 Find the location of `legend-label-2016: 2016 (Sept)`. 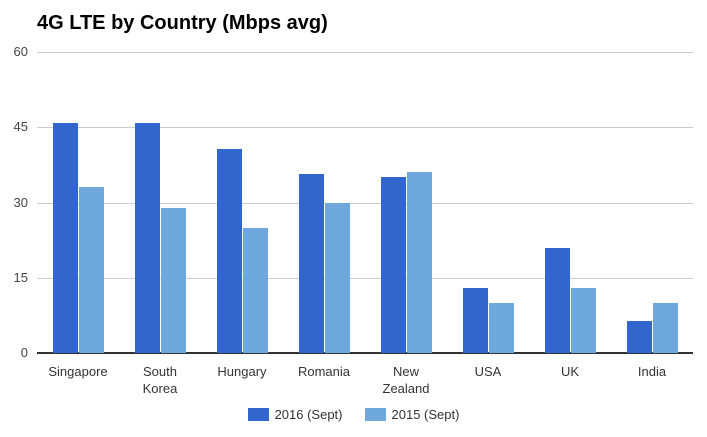

legend-label-2016: 2016 (Sept) is located at coordinates (308, 414).